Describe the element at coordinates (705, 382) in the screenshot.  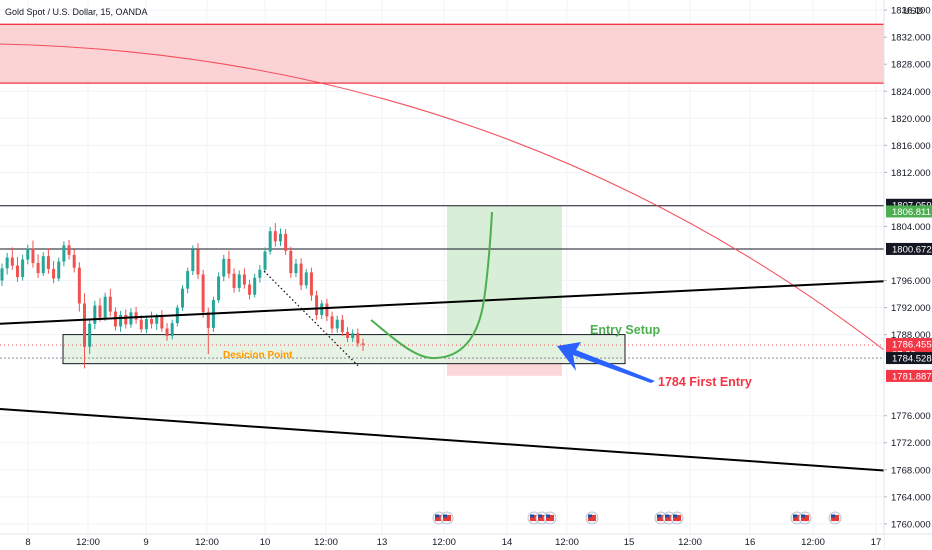
I see `first-entry-label: 1784 First Entry` at that location.